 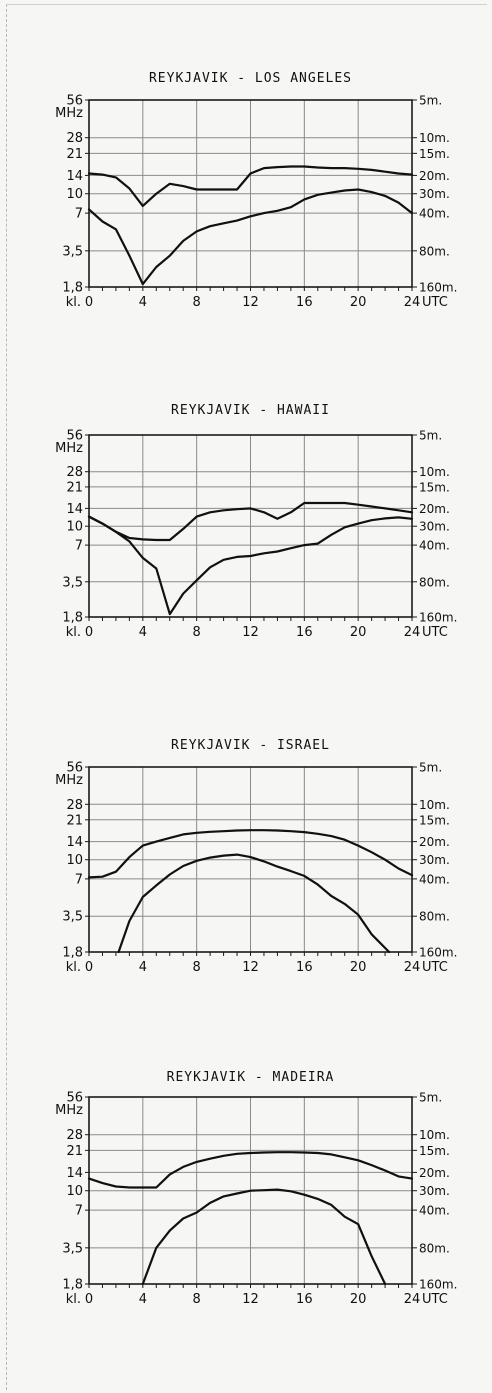 What do you see at coordinates (250, 745) in the screenshot?
I see `chart-title: REYKJAVIK - ISRAEL` at bounding box center [250, 745].